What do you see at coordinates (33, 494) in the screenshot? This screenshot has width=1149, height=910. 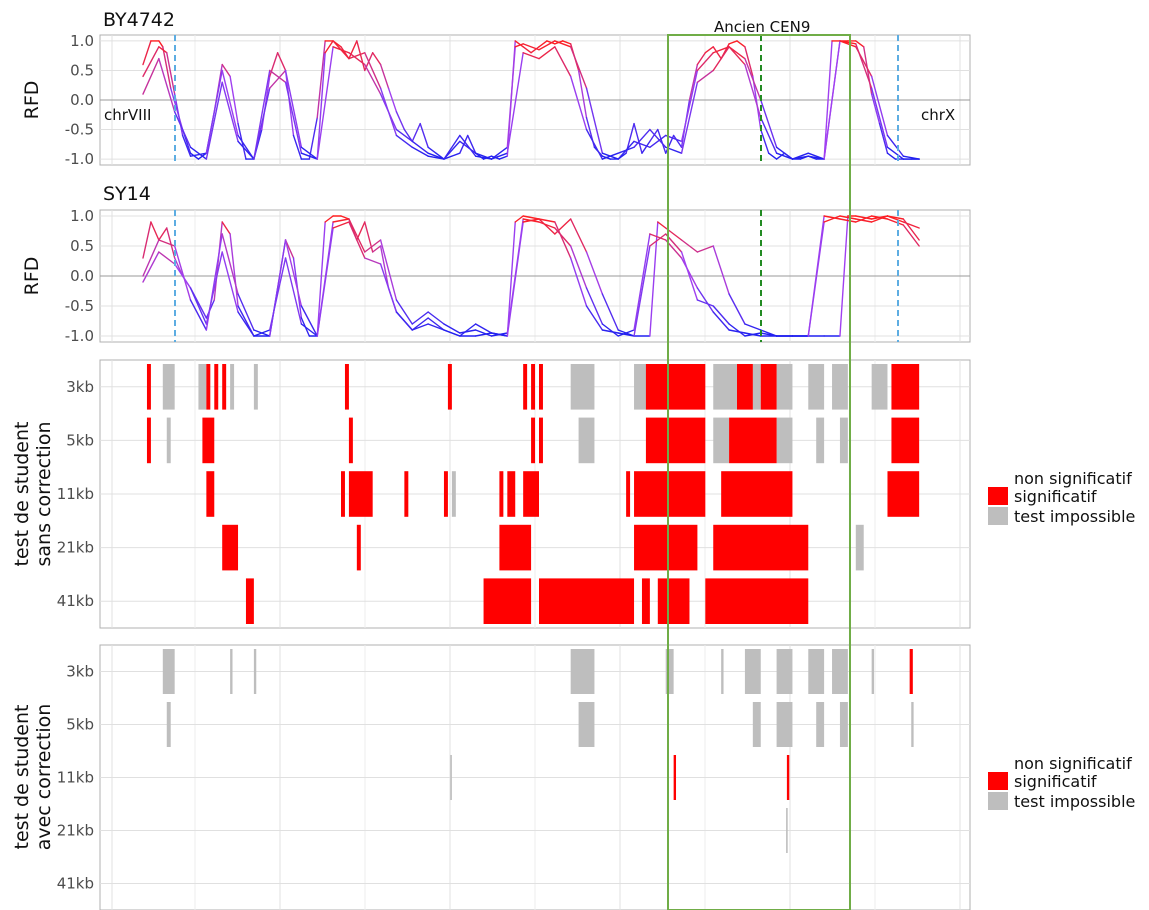 I see `ylabel-sans-correction: test de studentsans correction` at bounding box center [33, 494].